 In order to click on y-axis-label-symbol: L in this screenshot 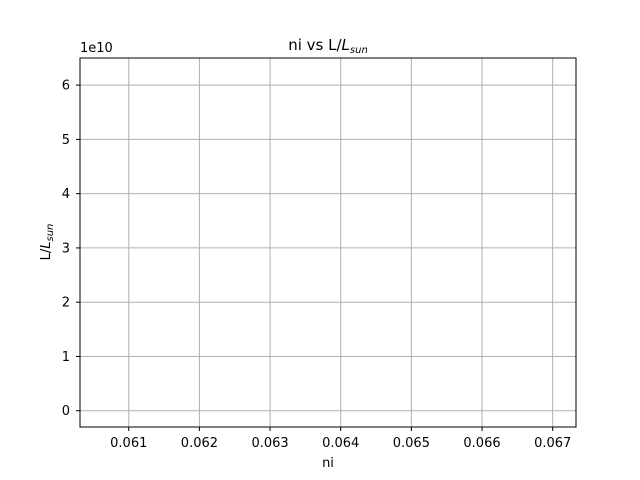, I will do `click(46, 245)`.